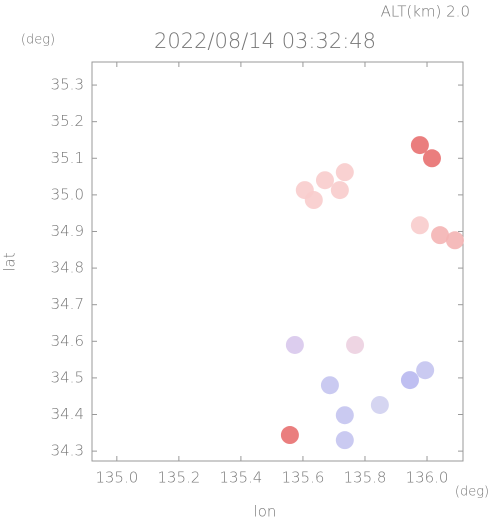 Image resolution: width=491 pixels, height=521 pixels. I want to click on x-tick-label: 135.4, so click(240, 478).